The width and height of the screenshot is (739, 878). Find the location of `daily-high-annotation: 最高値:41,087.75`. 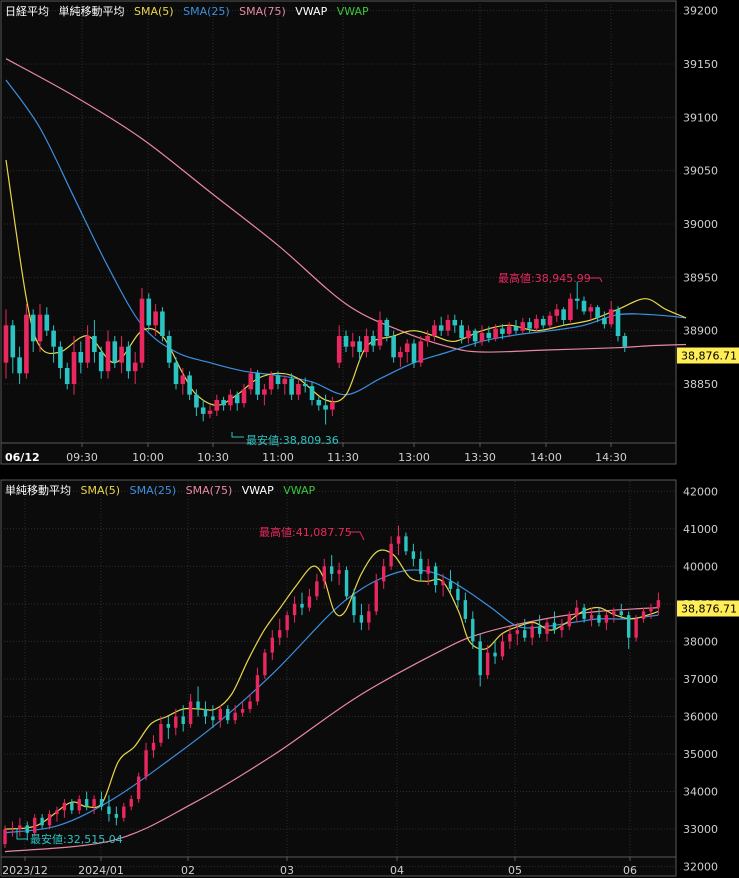

daily-high-annotation: 最高値:41,087.75 is located at coordinates (305, 532).